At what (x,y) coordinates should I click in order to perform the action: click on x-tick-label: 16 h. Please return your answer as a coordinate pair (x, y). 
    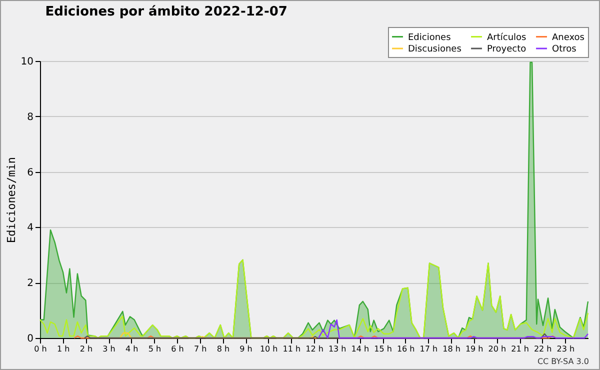
    Looking at the image, I should click on (405, 349).